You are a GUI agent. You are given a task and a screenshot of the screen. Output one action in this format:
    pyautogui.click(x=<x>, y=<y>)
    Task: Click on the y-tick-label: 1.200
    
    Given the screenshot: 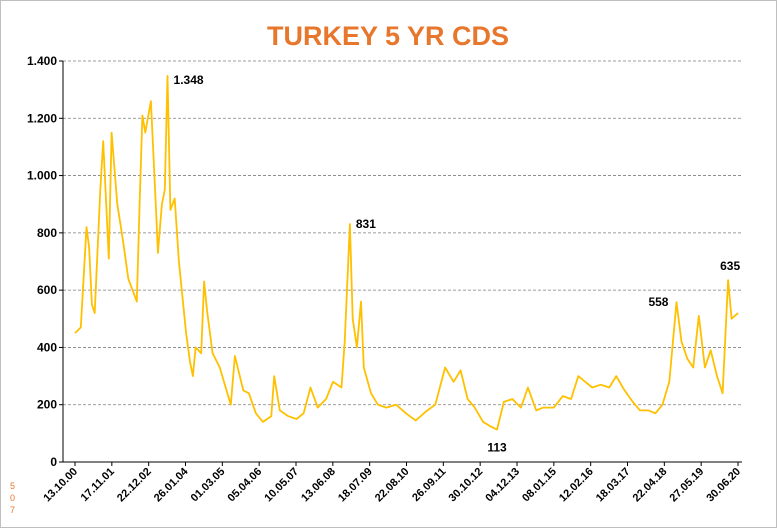 What is the action you would take?
    pyautogui.click(x=42, y=118)
    